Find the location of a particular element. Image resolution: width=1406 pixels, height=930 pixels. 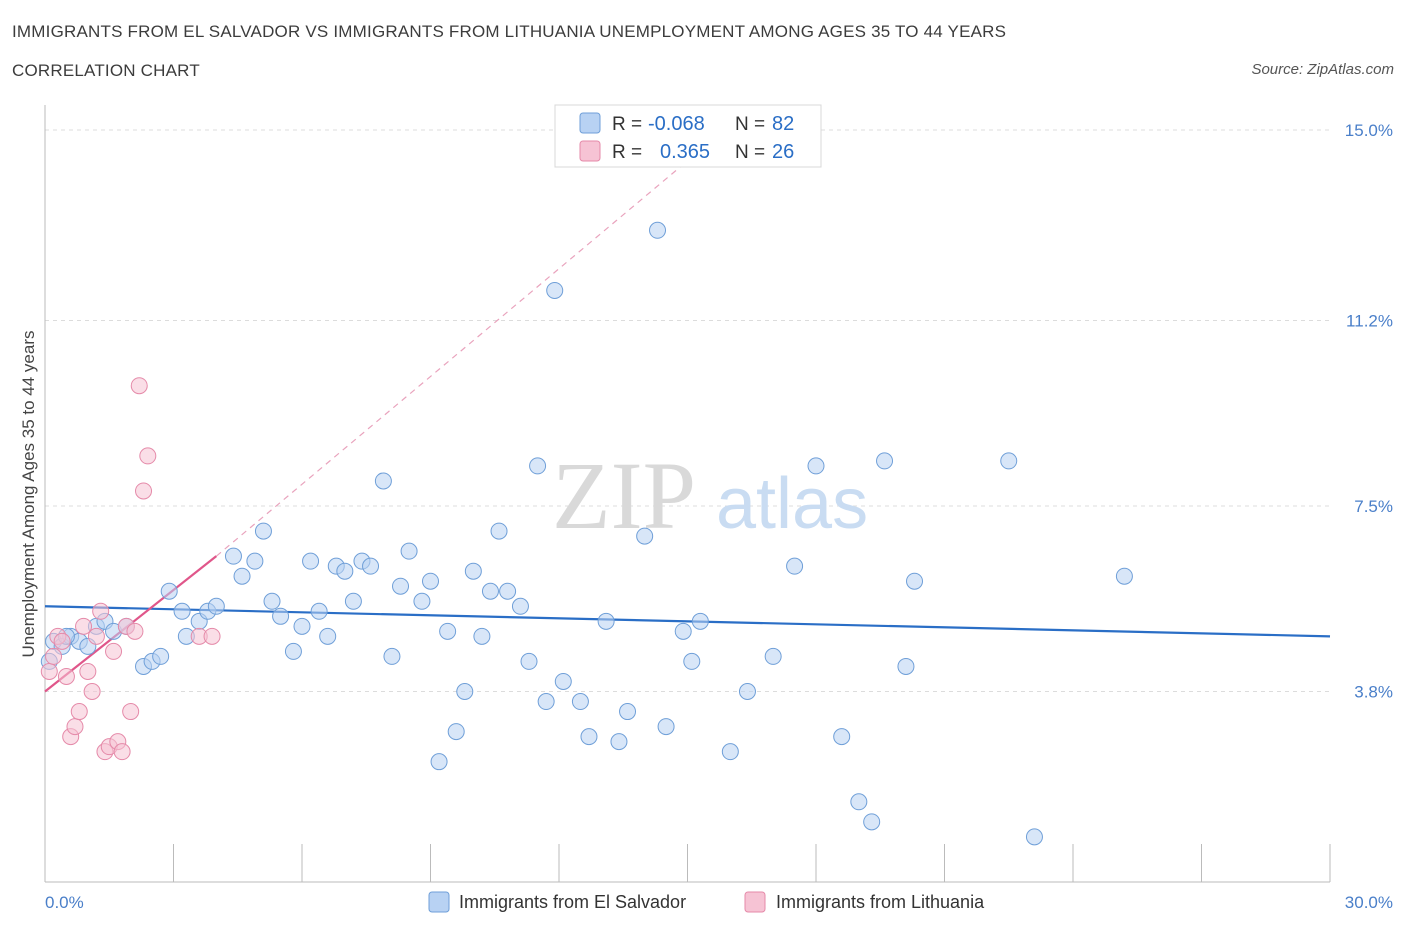

legend-swatch-pink is located at coordinates (590, 151).